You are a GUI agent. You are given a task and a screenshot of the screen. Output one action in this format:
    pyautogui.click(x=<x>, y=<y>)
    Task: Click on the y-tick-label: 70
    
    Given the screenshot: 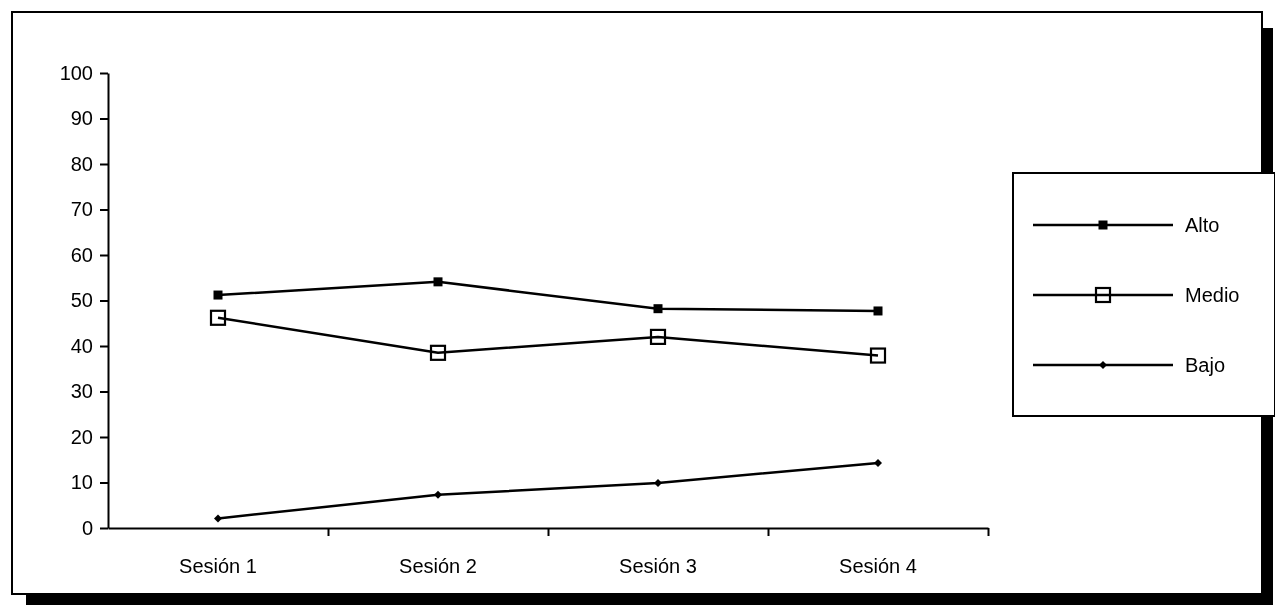 What is the action you would take?
    pyautogui.click(x=81, y=209)
    